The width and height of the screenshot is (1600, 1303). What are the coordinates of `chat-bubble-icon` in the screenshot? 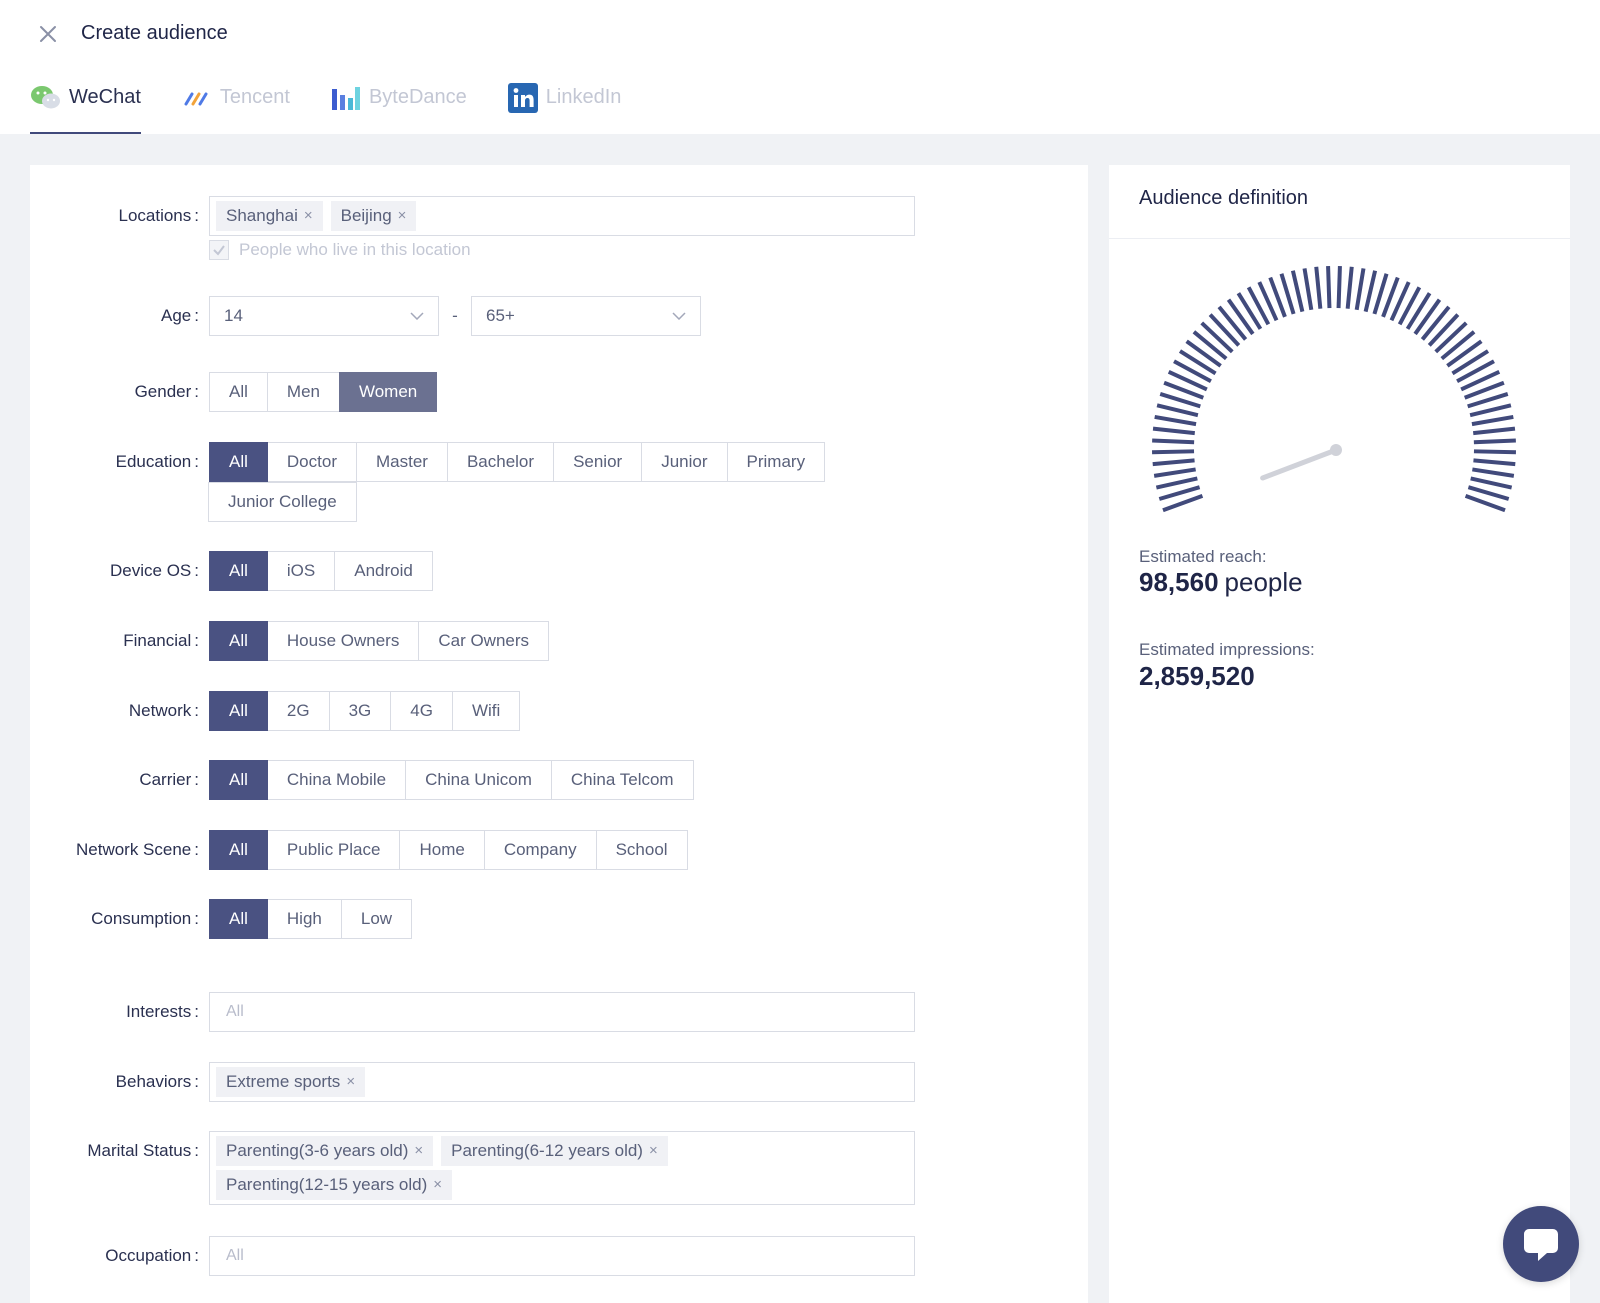 It's located at (1541, 1244).